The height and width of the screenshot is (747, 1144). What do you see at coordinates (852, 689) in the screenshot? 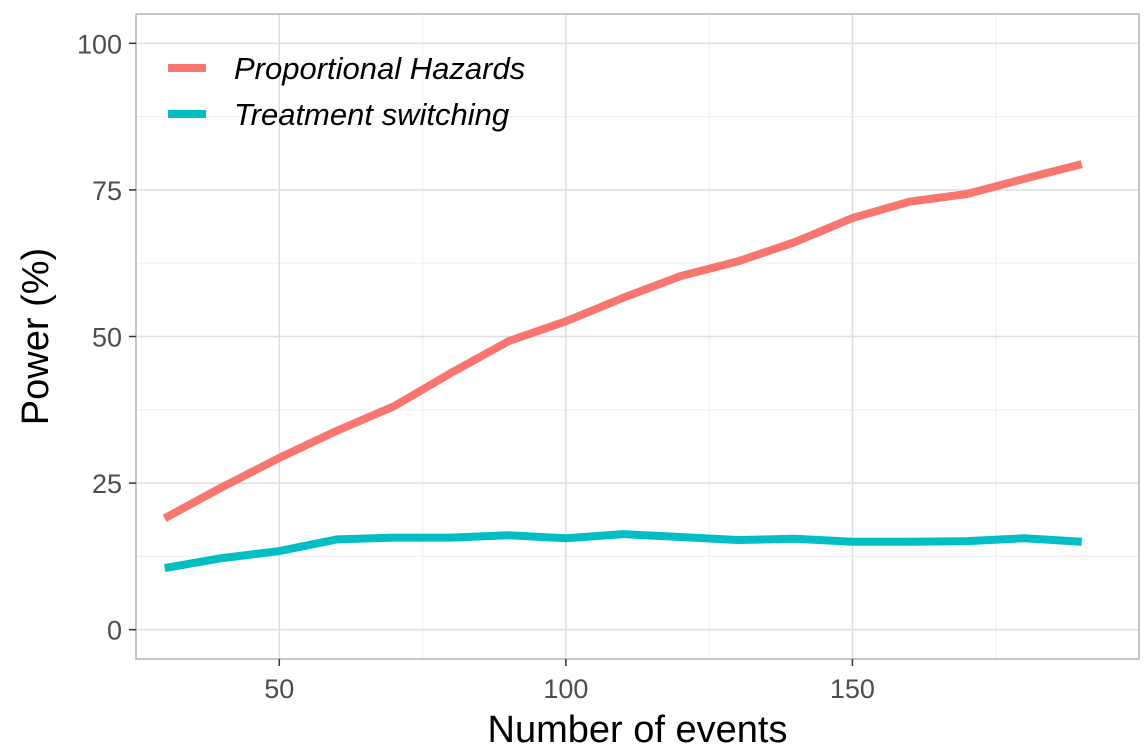
I see `x-tick-label-2: 150` at bounding box center [852, 689].